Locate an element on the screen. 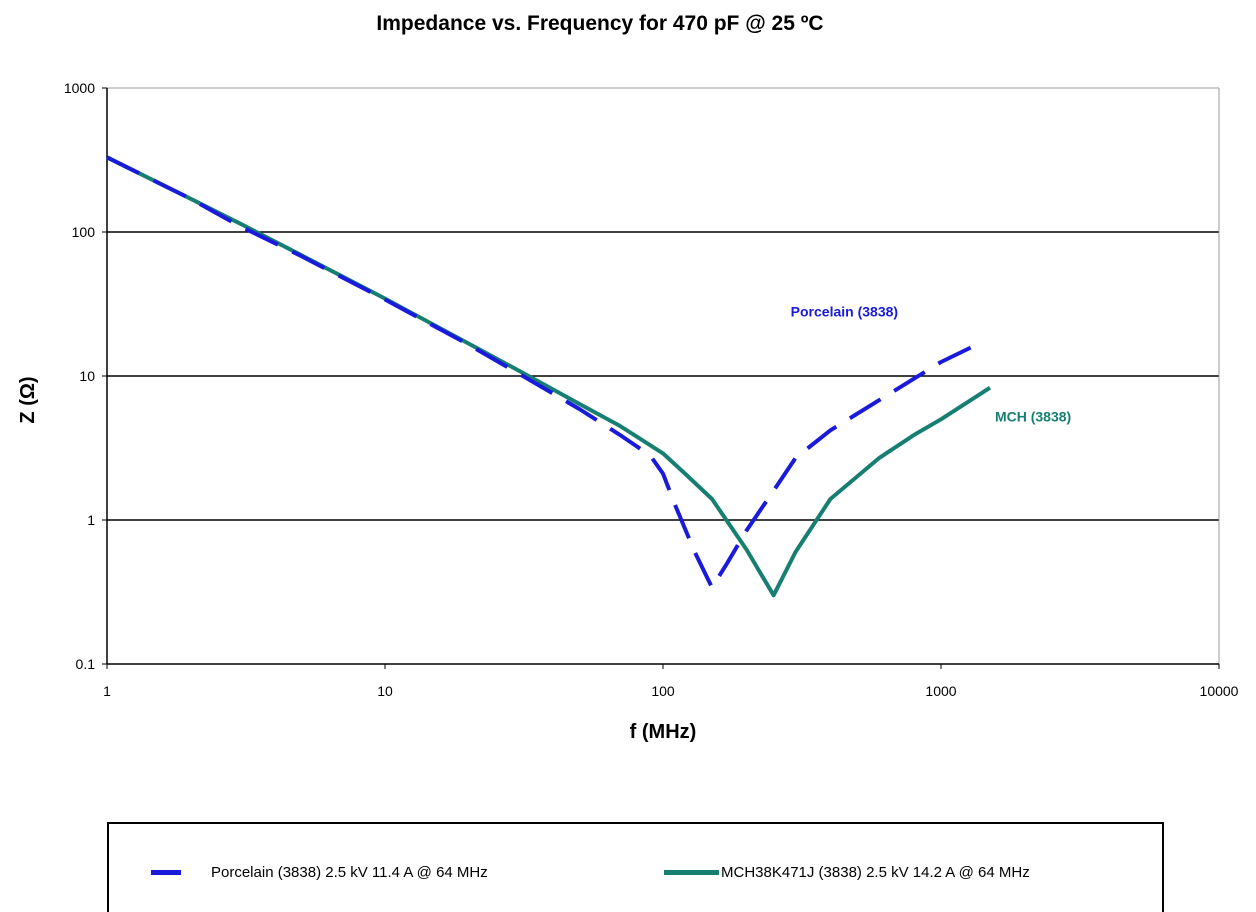 The height and width of the screenshot is (912, 1256). x-tick-label-10000: 10000 is located at coordinates (1219, 691).